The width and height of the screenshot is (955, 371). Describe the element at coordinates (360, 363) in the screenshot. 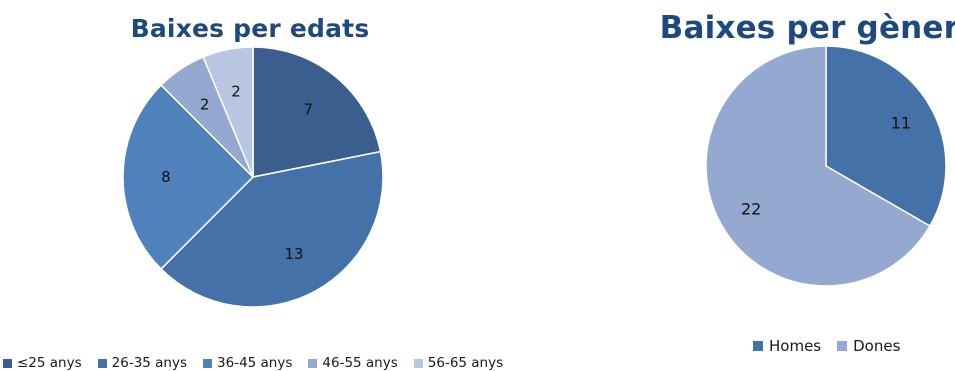

I see `legend-label: 46-55 anys` at that location.